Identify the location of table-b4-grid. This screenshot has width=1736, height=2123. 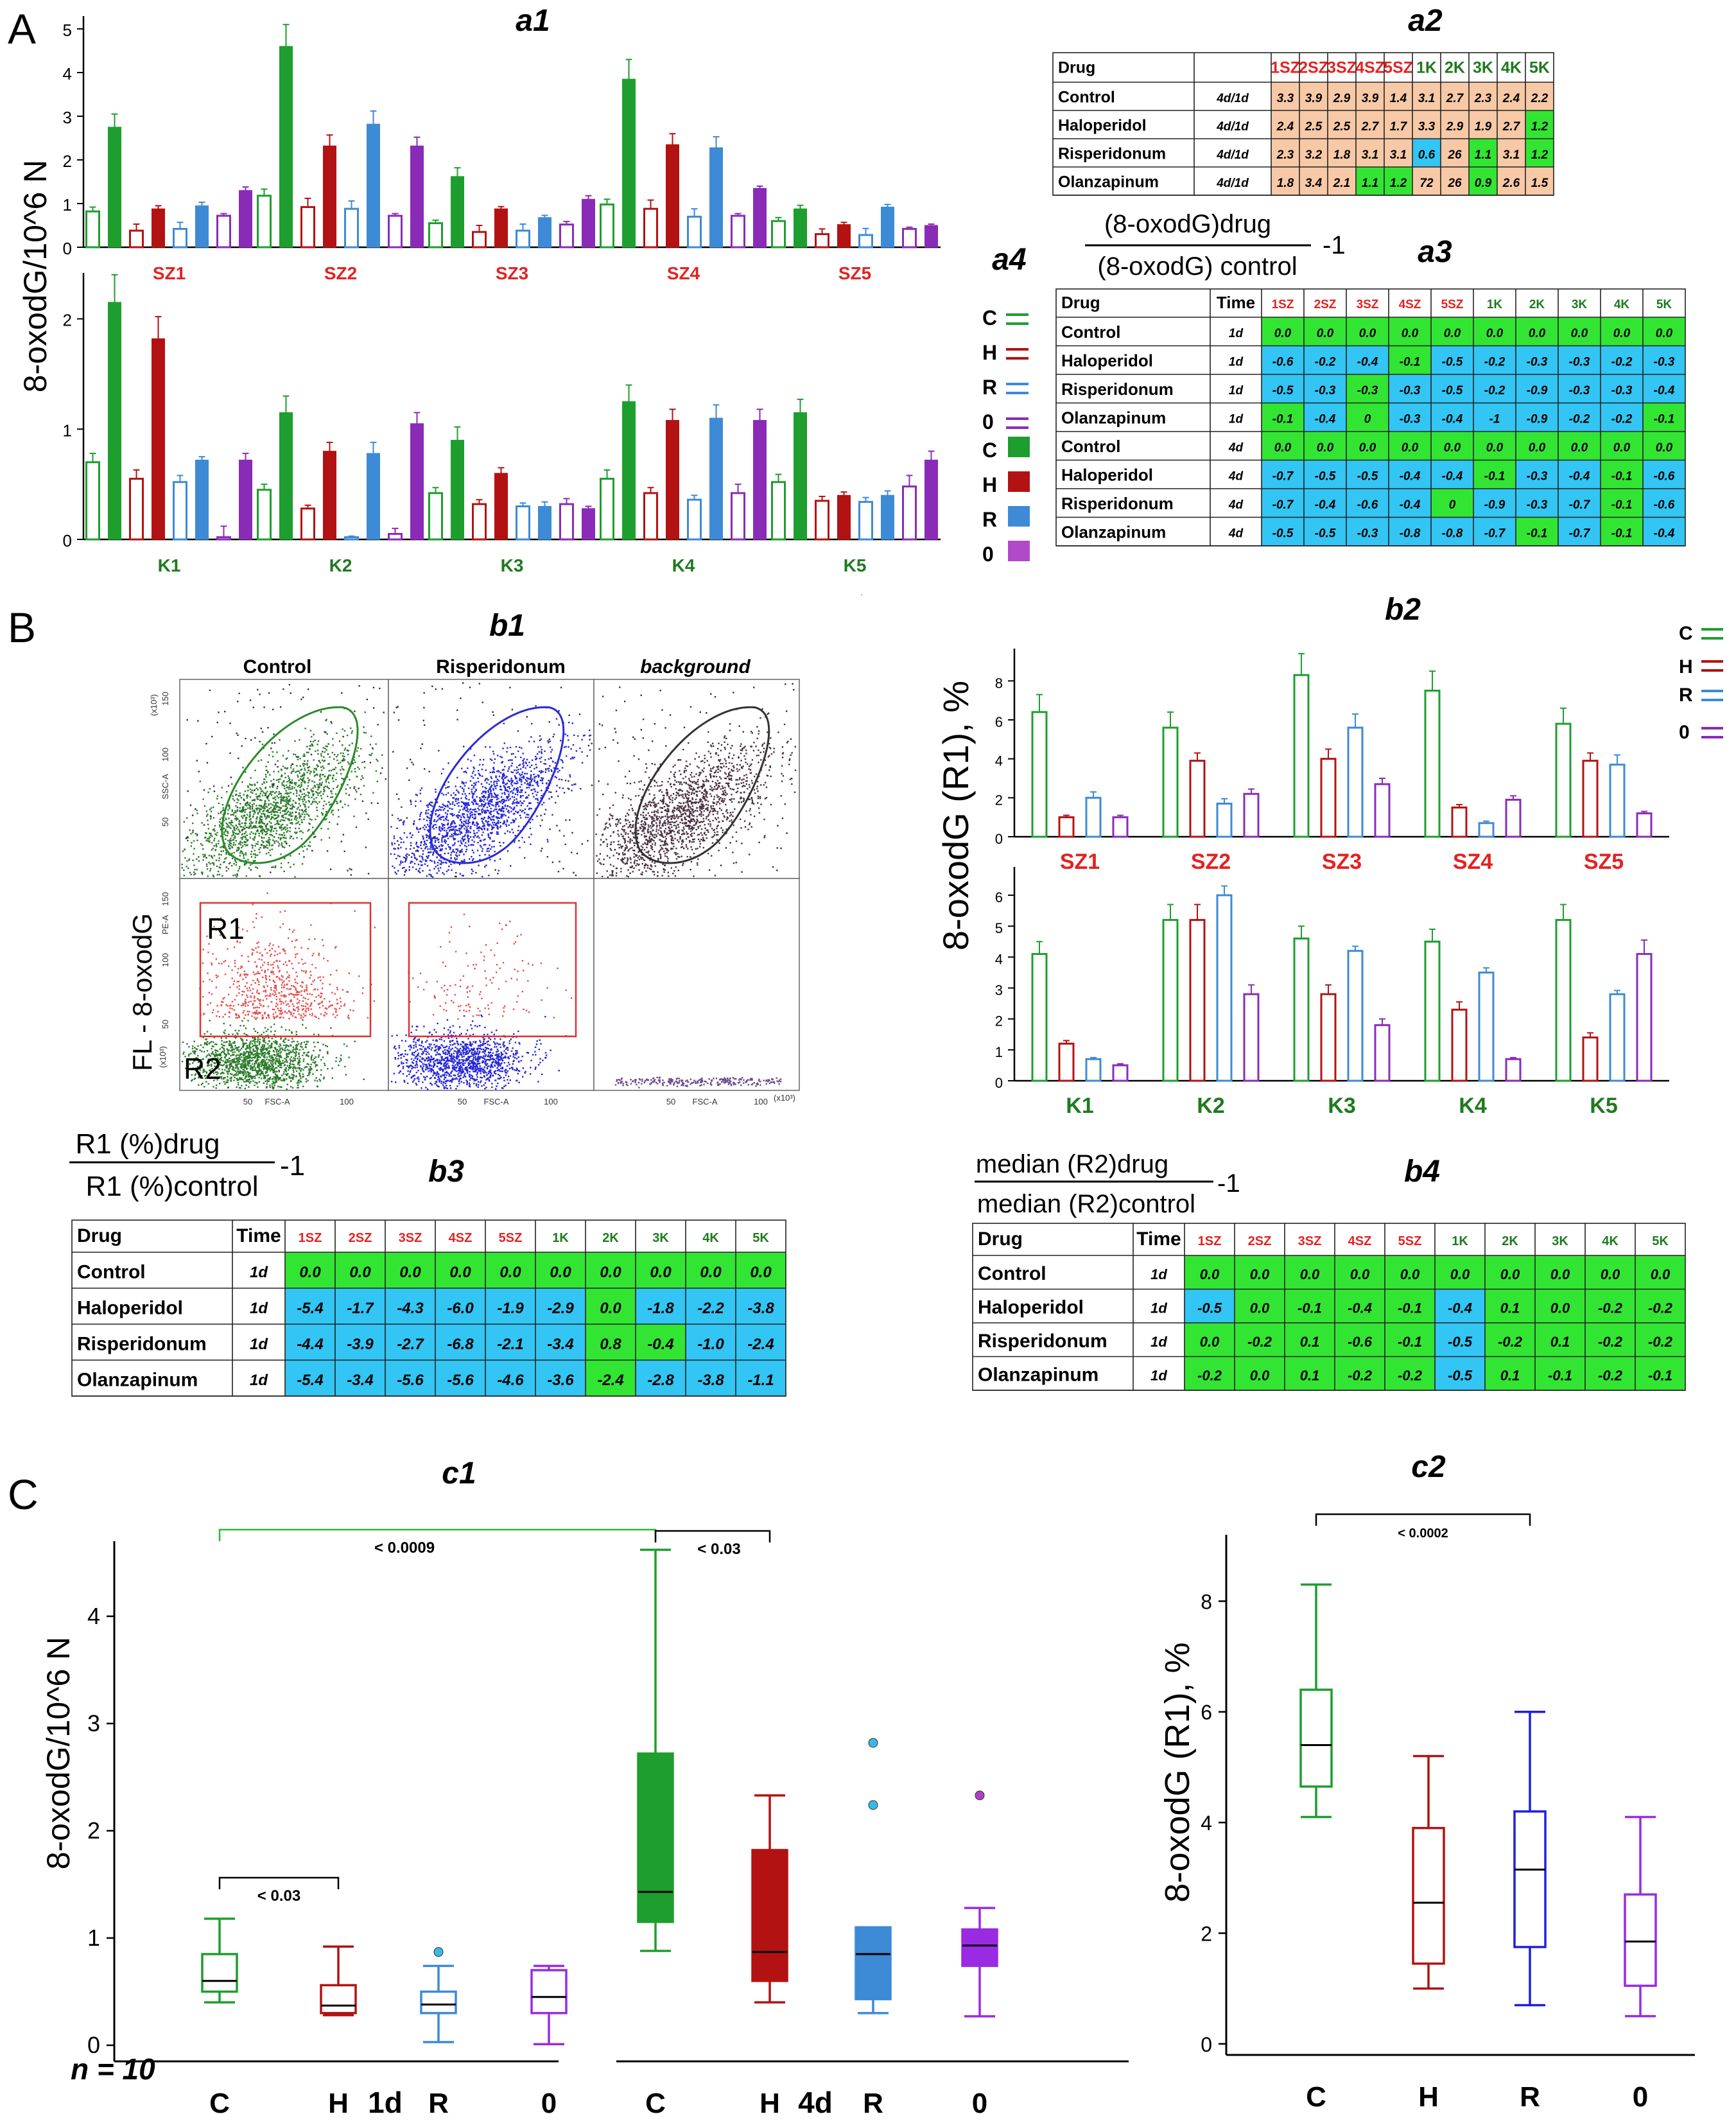
(1329, 1307).